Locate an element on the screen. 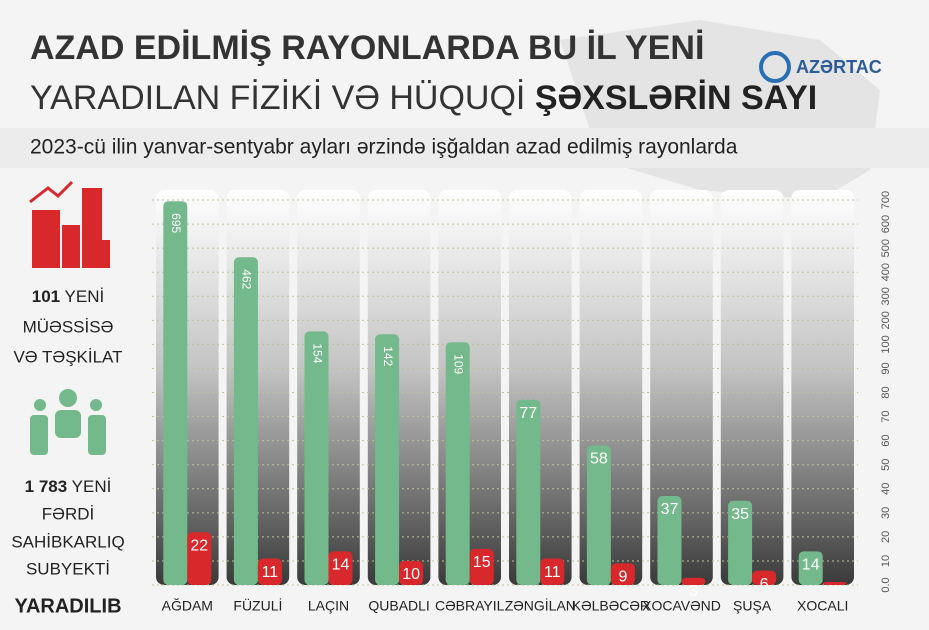 The width and height of the screenshot is (929, 630). value-label: 10 is located at coordinates (411, 574).